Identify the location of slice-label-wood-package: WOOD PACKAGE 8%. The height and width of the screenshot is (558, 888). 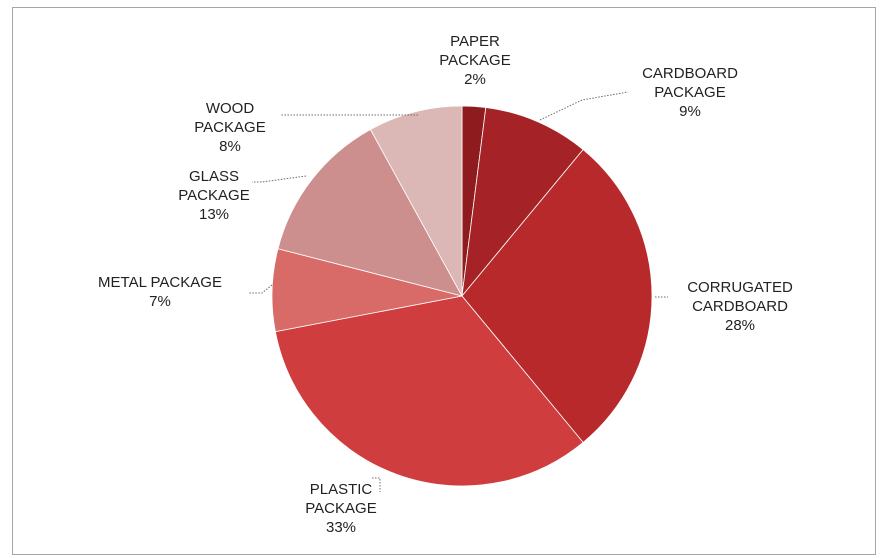
(229, 127).